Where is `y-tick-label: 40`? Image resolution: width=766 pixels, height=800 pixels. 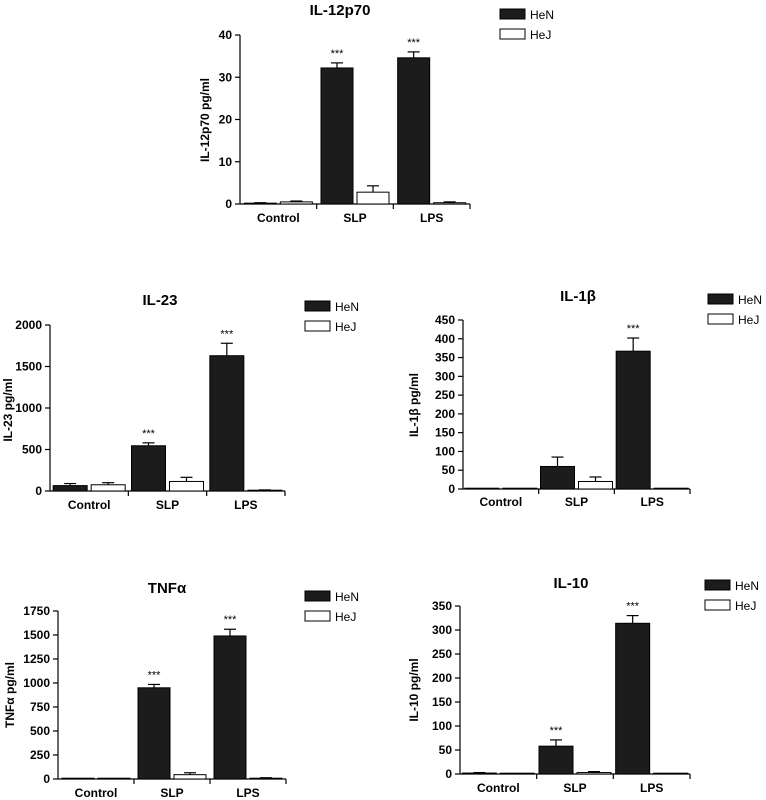 y-tick-label: 40 is located at coordinates (226, 35).